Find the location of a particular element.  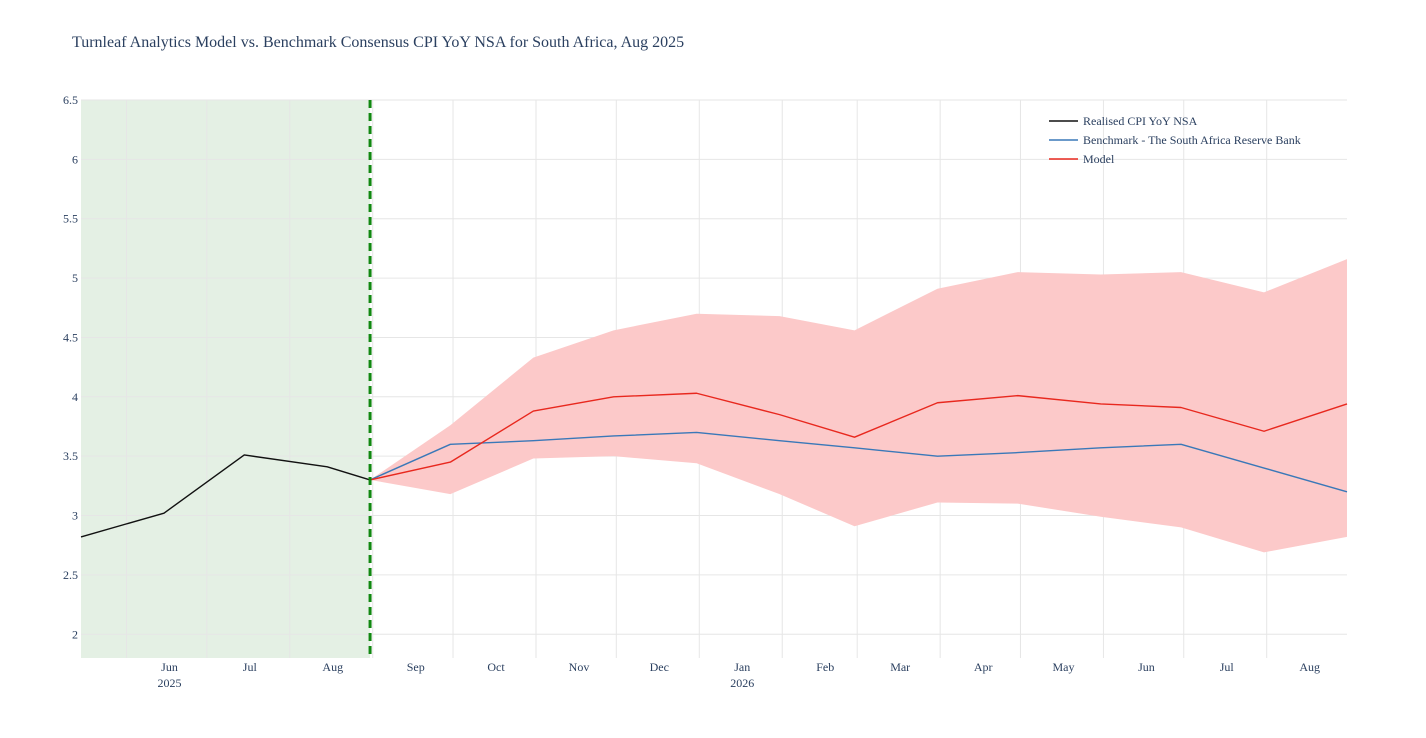

x-tick-label: Sep is located at coordinates (416, 667).